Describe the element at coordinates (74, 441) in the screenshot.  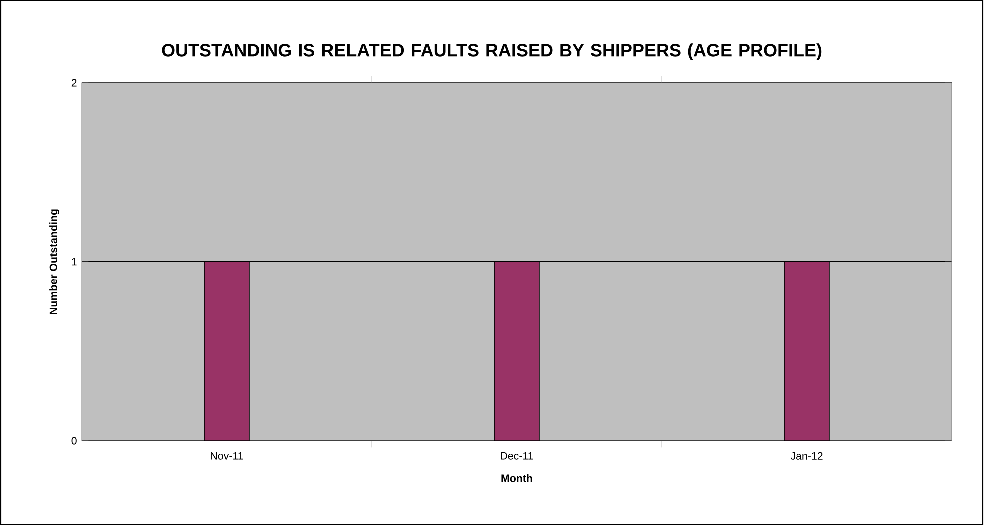
I see `y-tick-label: 0` at that location.